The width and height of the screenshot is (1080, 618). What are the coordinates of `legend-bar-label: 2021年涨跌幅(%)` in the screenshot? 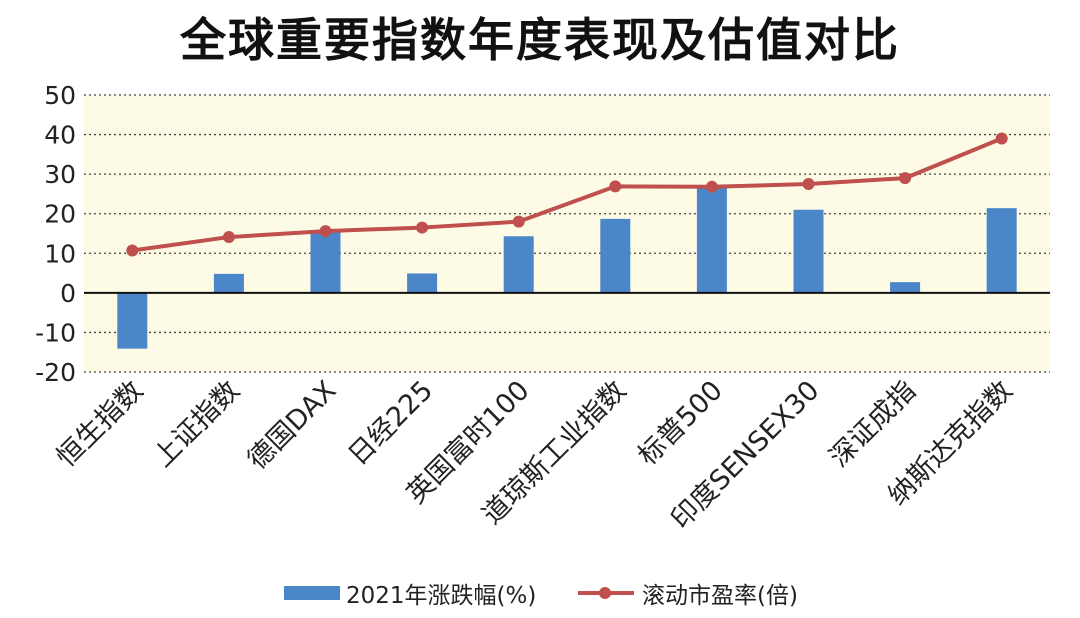 It's located at (441, 596).